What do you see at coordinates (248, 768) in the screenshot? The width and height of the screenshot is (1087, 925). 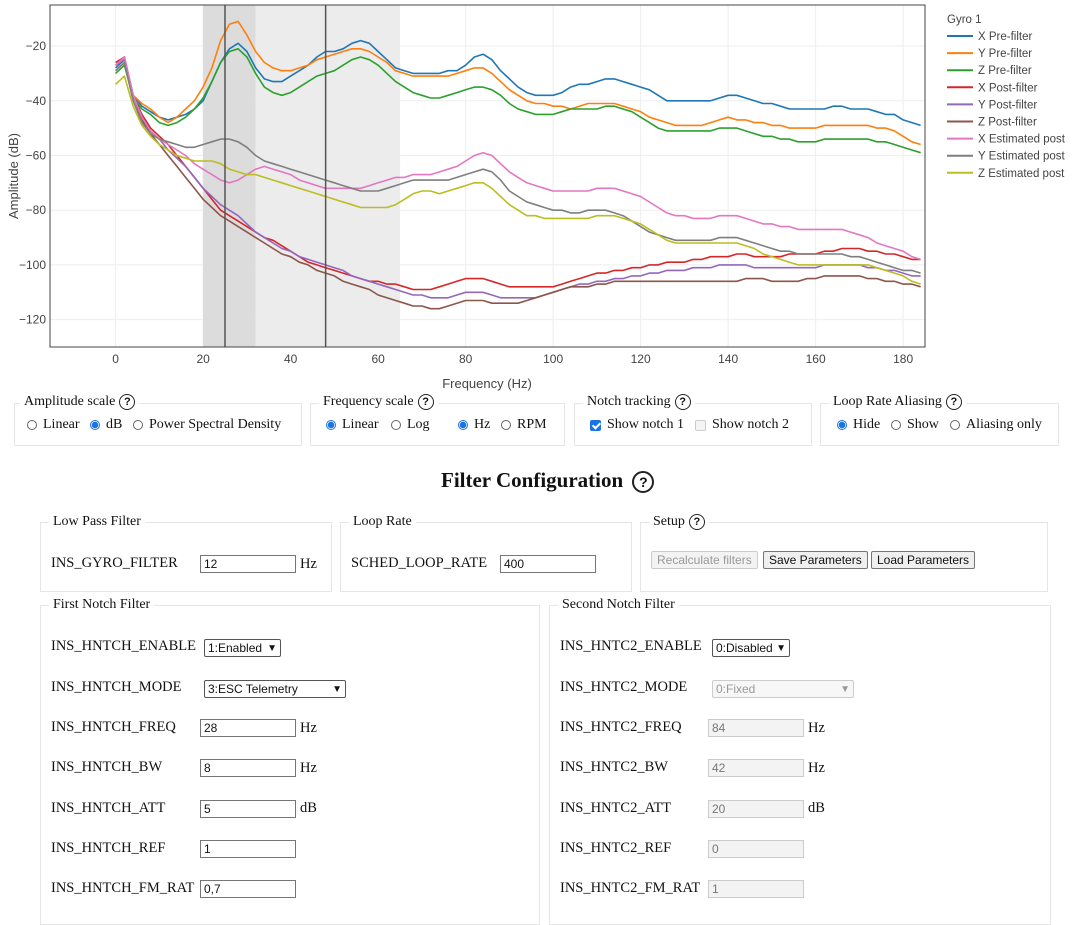 I see `ins-hntch-bw-input: 8` at bounding box center [248, 768].